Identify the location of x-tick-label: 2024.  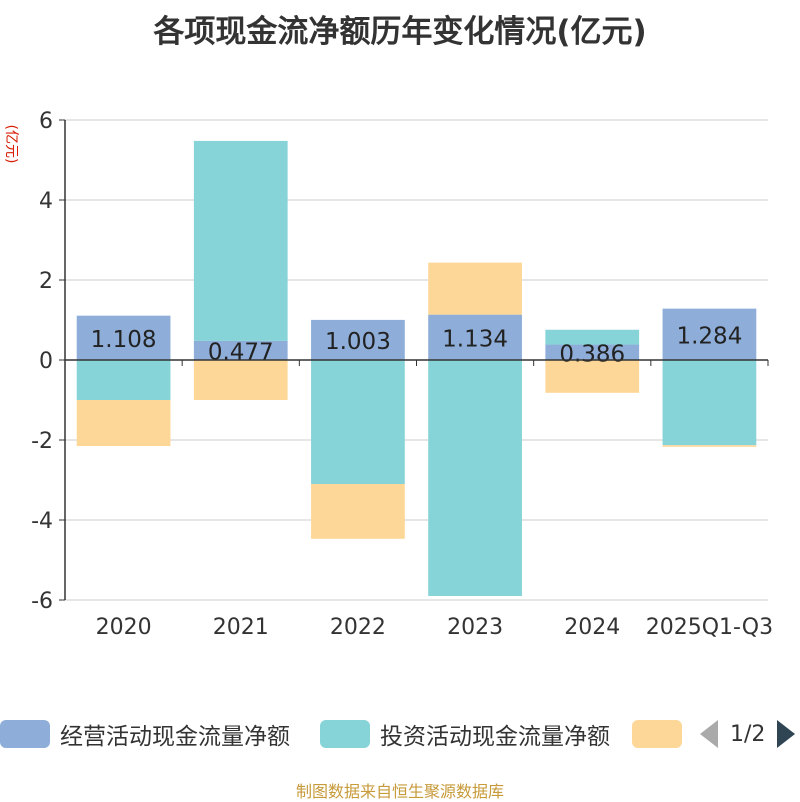
(592, 627).